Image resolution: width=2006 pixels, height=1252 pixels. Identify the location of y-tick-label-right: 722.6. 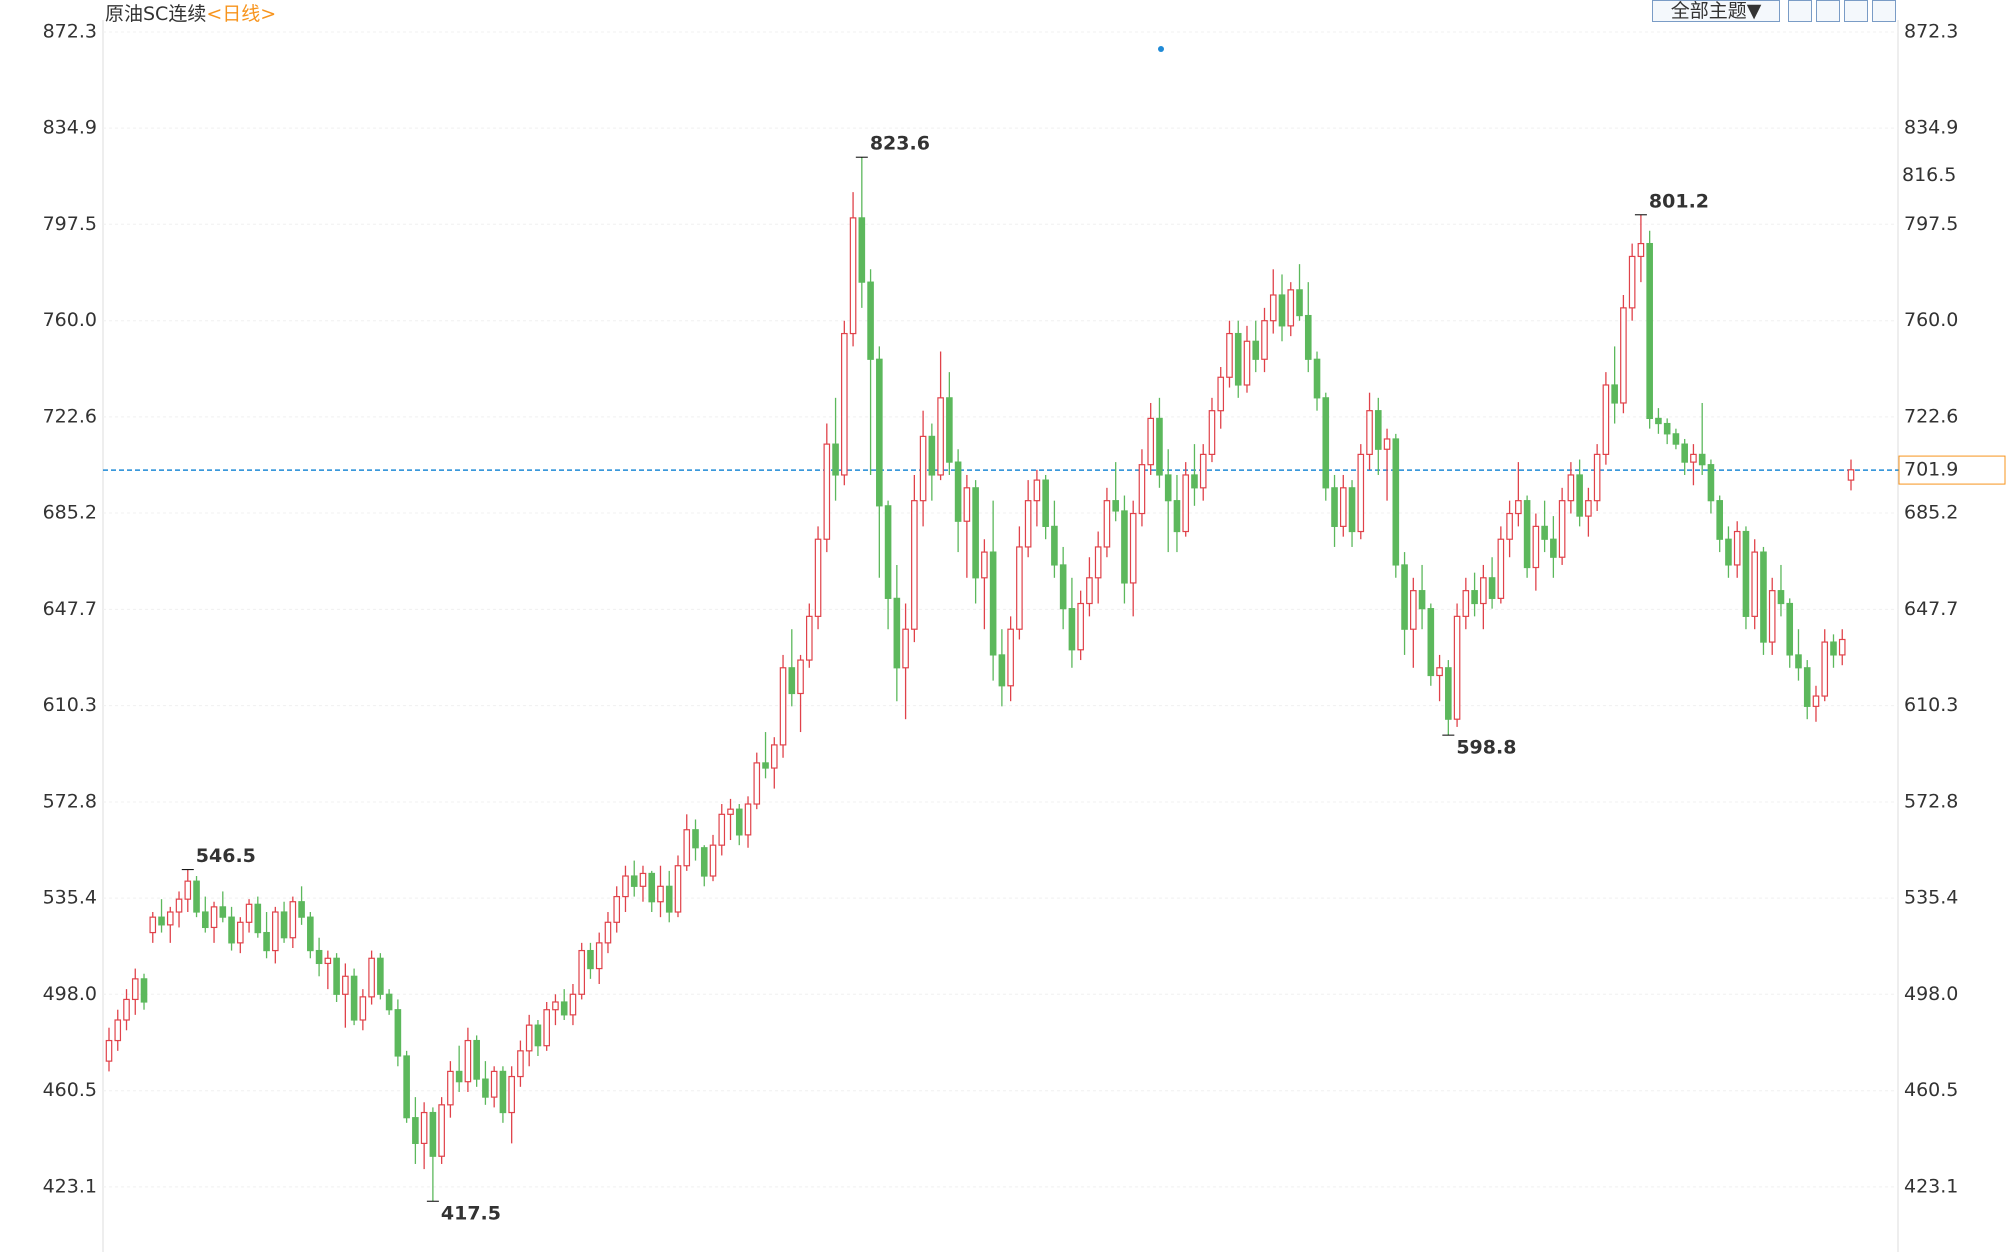
(1931, 416).